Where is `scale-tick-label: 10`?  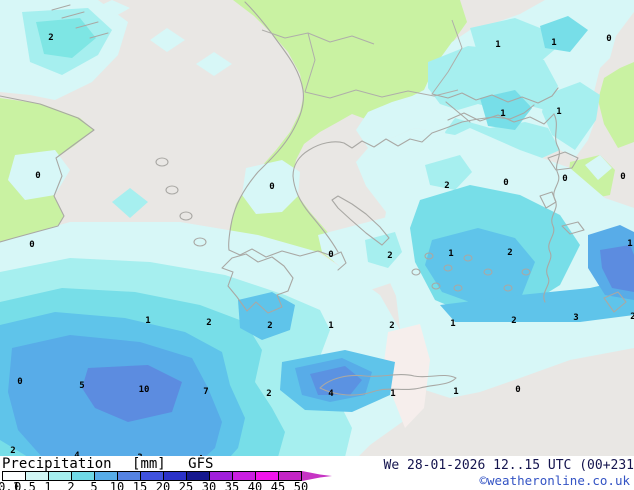 scale-tick-label: 10 is located at coordinates (117, 485).